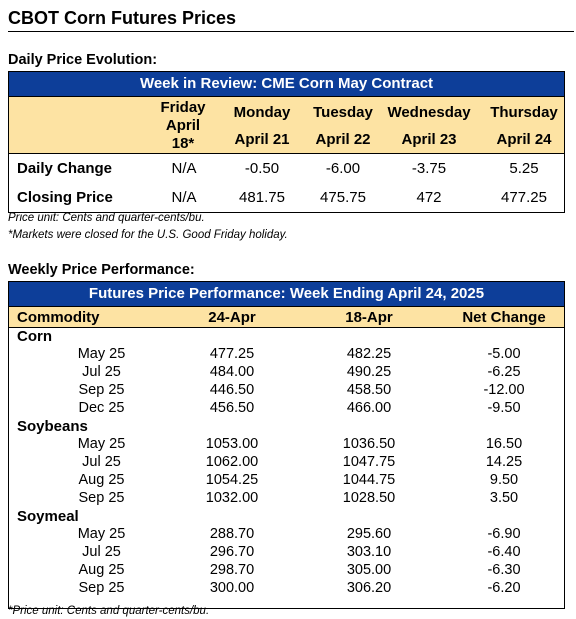 The width and height of the screenshot is (576, 619). Describe the element at coordinates (65, 168) in the screenshot. I see `row-label: Daily Change` at that location.